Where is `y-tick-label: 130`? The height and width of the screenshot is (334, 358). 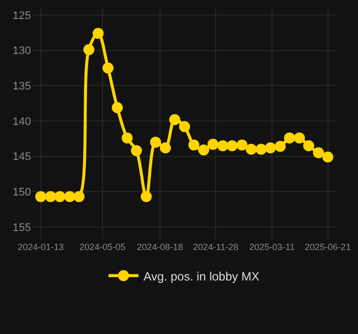 y-tick-label: 130 is located at coordinates (21, 51).